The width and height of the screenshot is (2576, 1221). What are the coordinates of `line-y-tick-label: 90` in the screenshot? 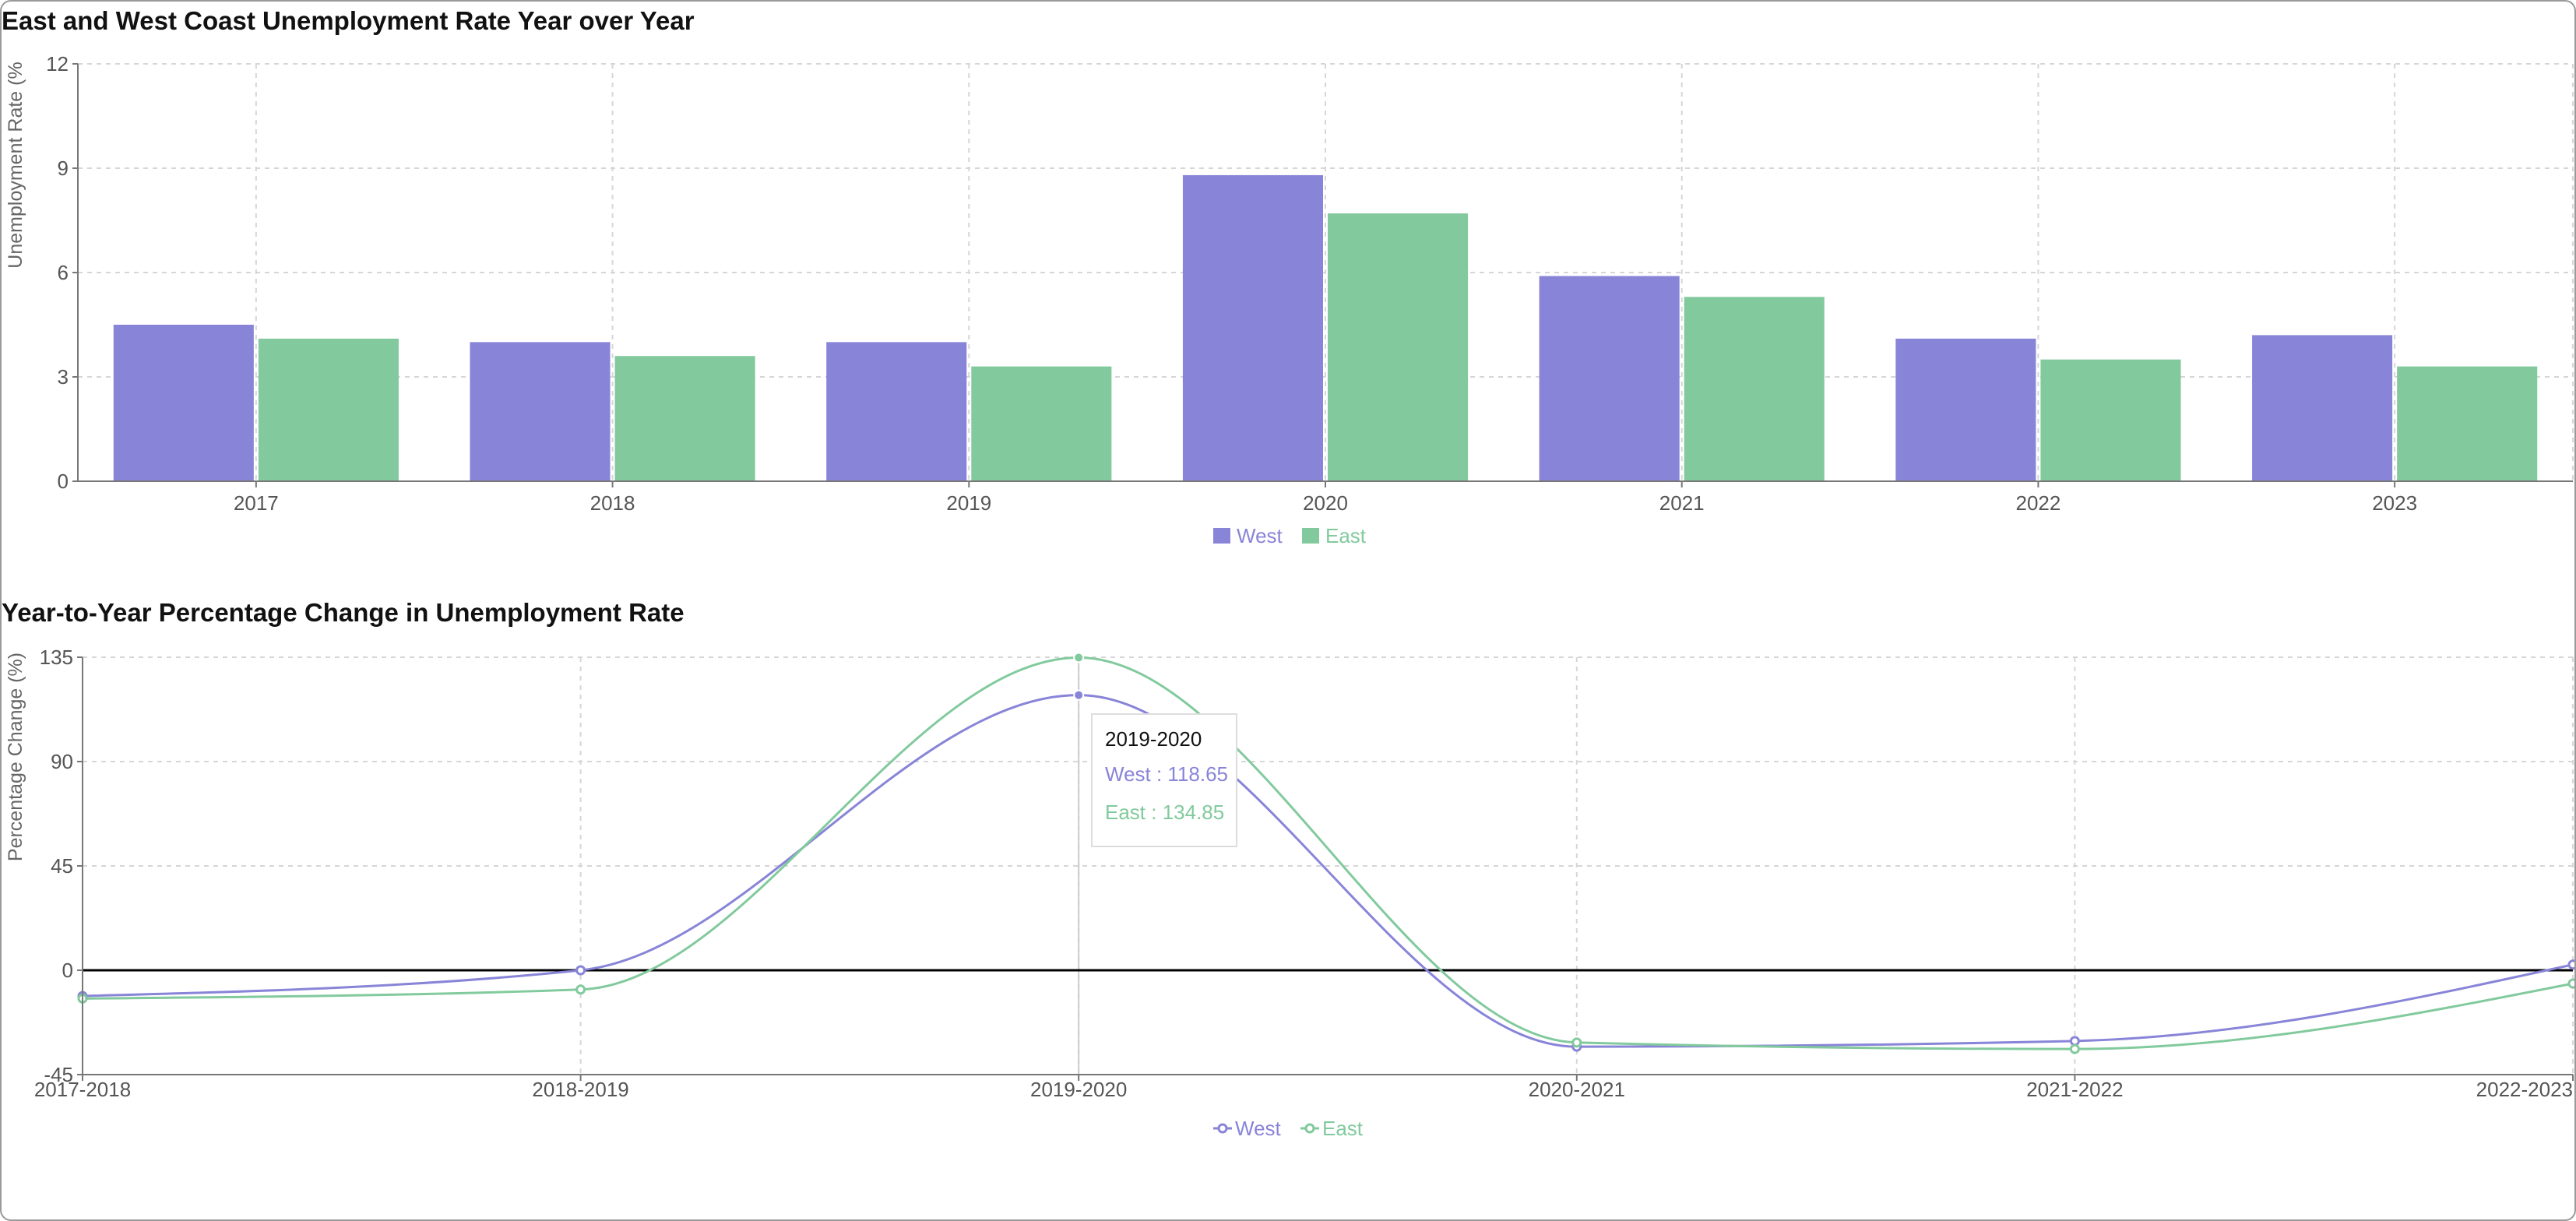 It's located at (62, 761).